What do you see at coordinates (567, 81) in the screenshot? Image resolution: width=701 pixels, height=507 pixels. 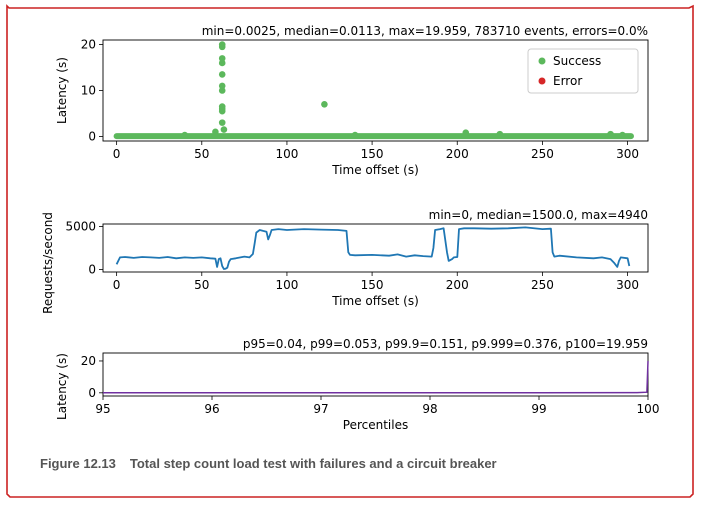 I see `chart-1-legend-error-label: Error` at bounding box center [567, 81].